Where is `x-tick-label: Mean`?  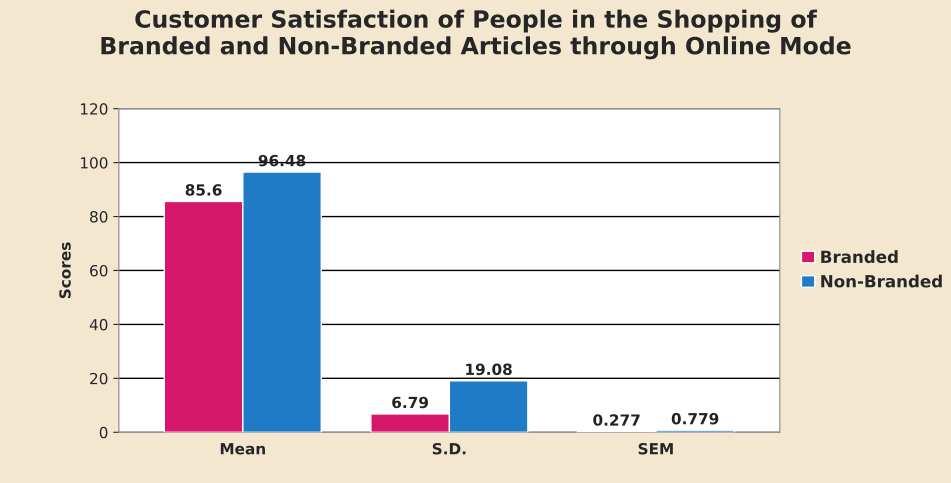
x-tick-label: Mean is located at coordinates (242, 449).